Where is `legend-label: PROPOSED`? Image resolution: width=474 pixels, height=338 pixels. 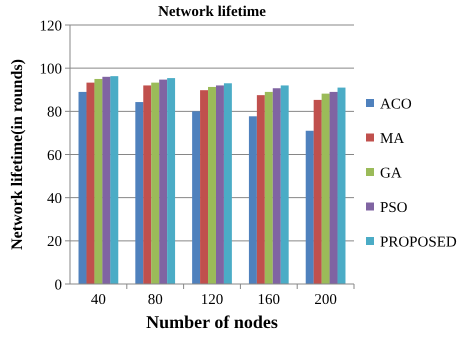
legend-label: PROPOSED is located at coordinates (418, 242).